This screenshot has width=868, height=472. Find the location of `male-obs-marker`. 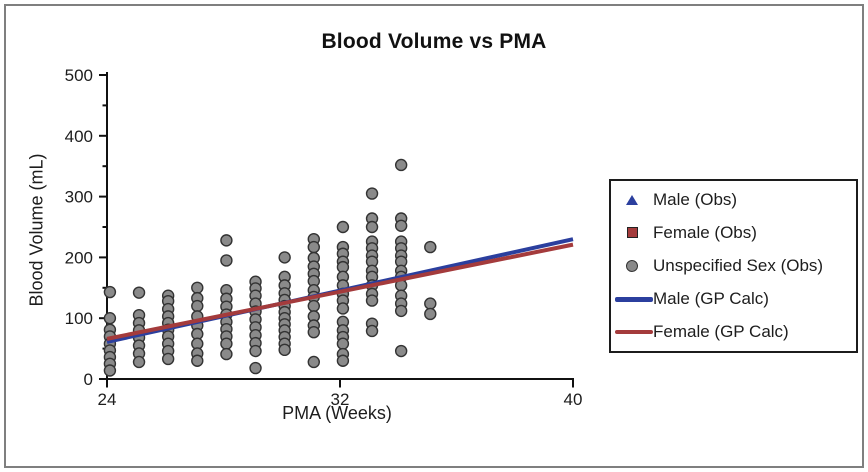

male-obs-marker is located at coordinates (632, 199).